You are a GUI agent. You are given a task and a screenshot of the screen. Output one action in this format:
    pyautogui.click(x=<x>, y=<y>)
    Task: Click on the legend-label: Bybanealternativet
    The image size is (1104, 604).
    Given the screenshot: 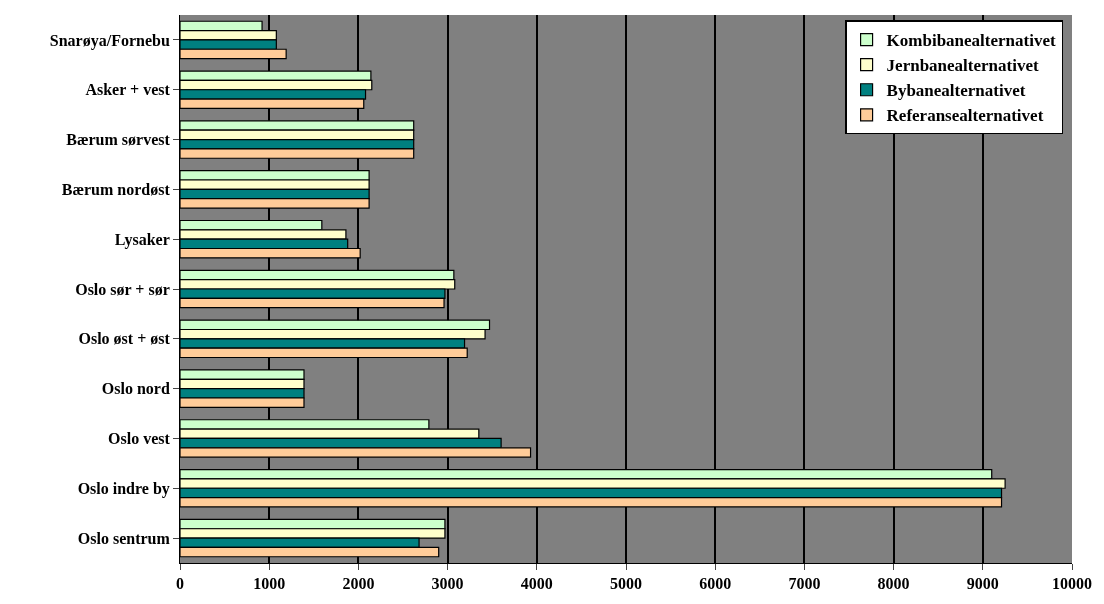 What is the action you would take?
    pyautogui.click(x=956, y=91)
    